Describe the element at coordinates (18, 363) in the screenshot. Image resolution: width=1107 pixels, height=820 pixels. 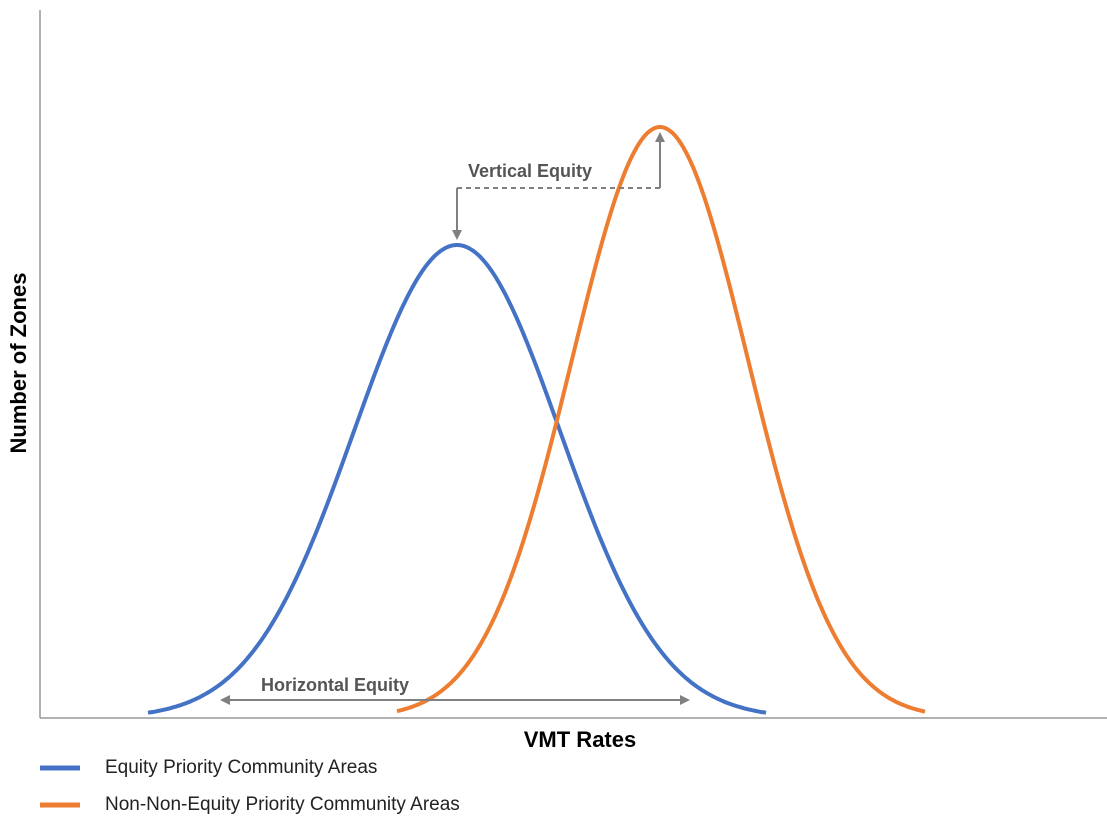
I see `y-axis-label: Number of Zones` at that location.